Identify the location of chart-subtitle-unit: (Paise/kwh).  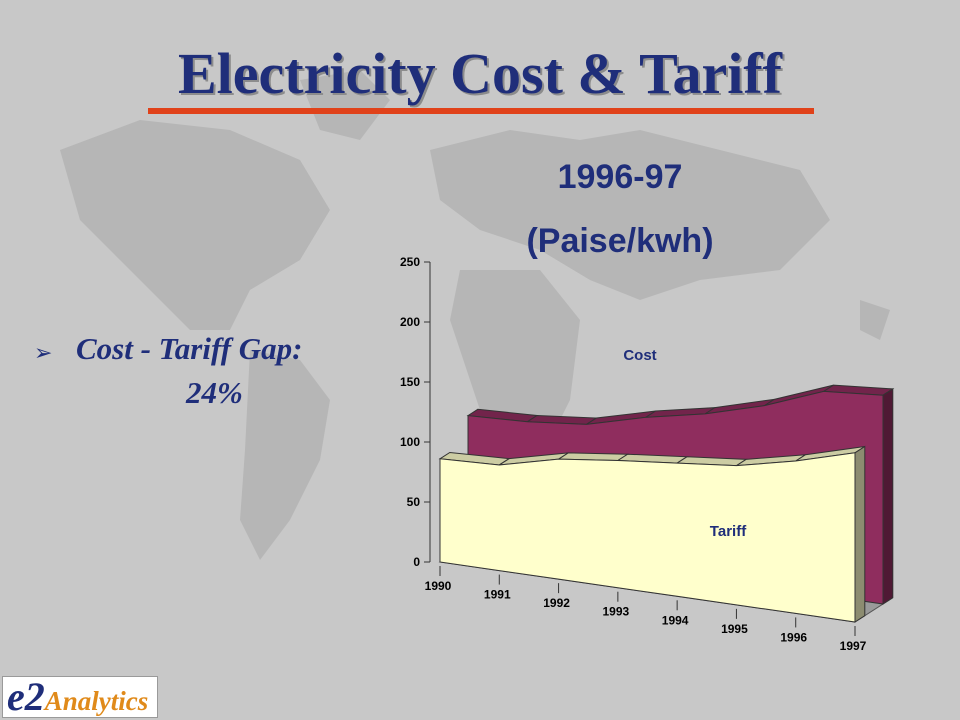
(620, 241).